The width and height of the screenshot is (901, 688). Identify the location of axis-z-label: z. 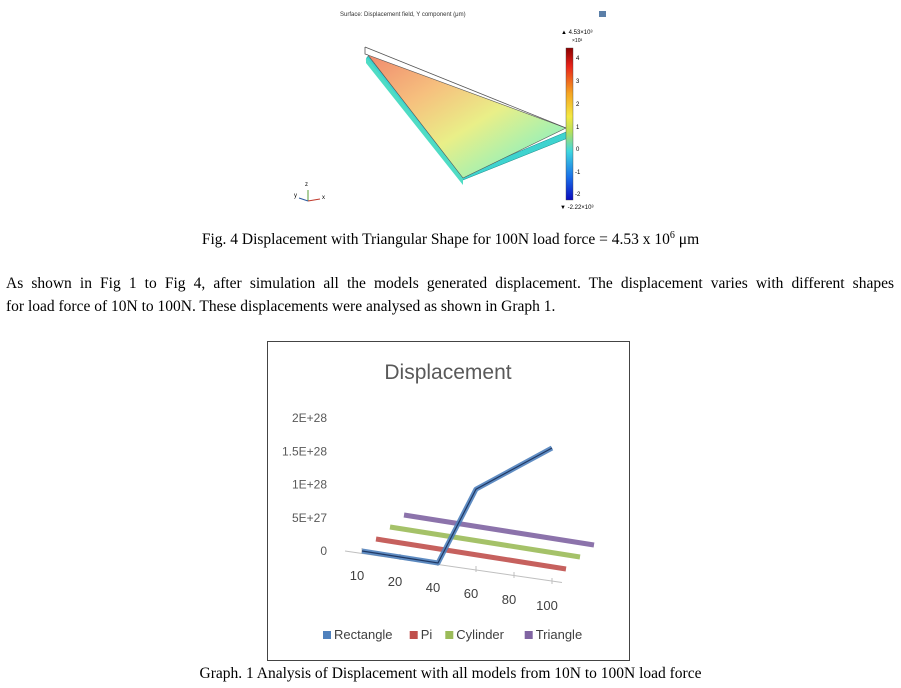
(306, 185).